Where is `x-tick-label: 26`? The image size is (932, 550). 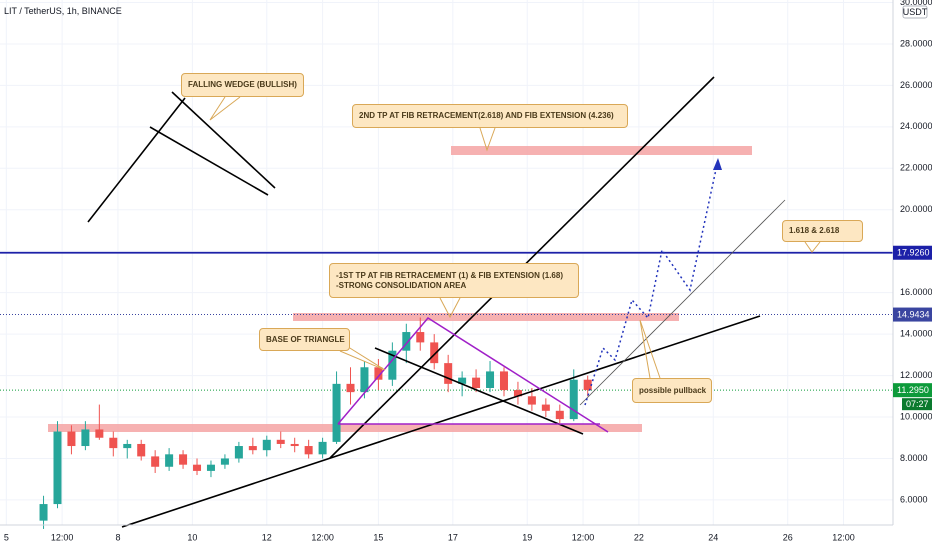
x-tick-label: 26 is located at coordinates (788, 537).